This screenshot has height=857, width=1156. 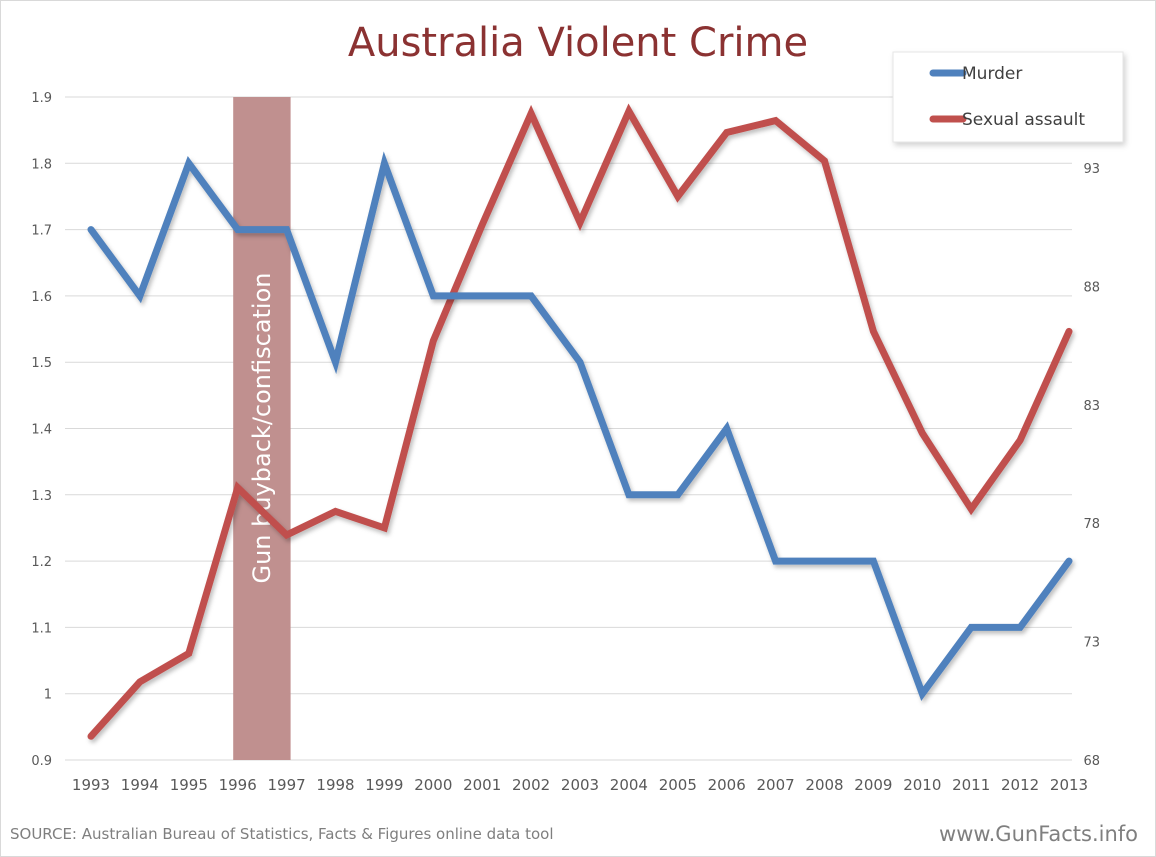 I want to click on legend-sexual-assault-label: Sexual assault, so click(x=1023, y=120).